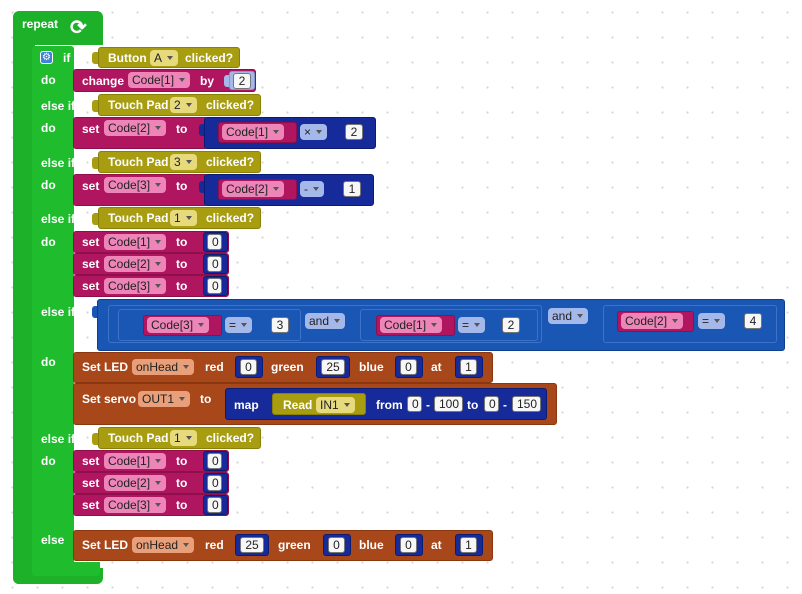 The width and height of the screenshot is (802, 594). Describe the element at coordinates (753, 321) in the screenshot. I see `number-input: 4` at that location.